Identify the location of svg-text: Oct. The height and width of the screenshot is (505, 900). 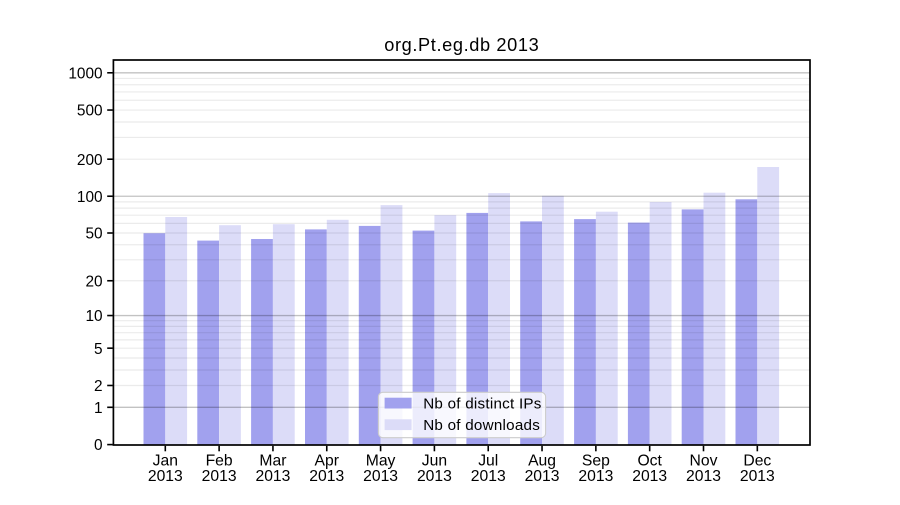
(649, 460).